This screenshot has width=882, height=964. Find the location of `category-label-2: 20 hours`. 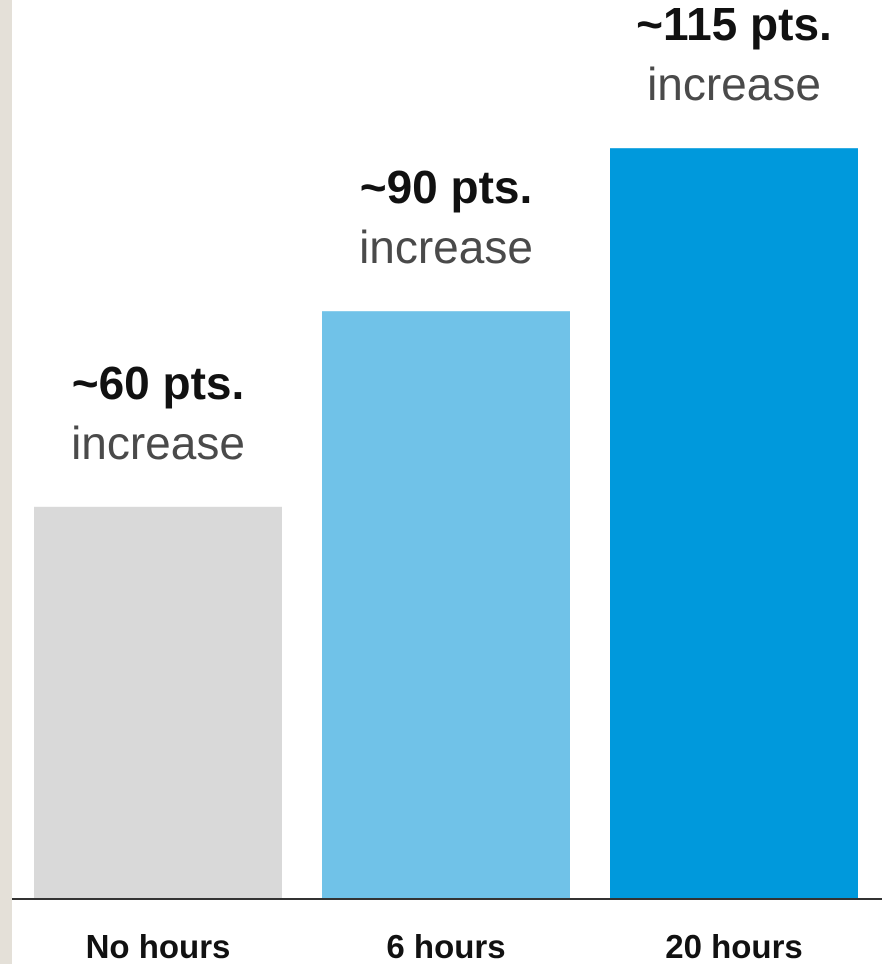

category-label-2: 20 hours is located at coordinates (734, 946).